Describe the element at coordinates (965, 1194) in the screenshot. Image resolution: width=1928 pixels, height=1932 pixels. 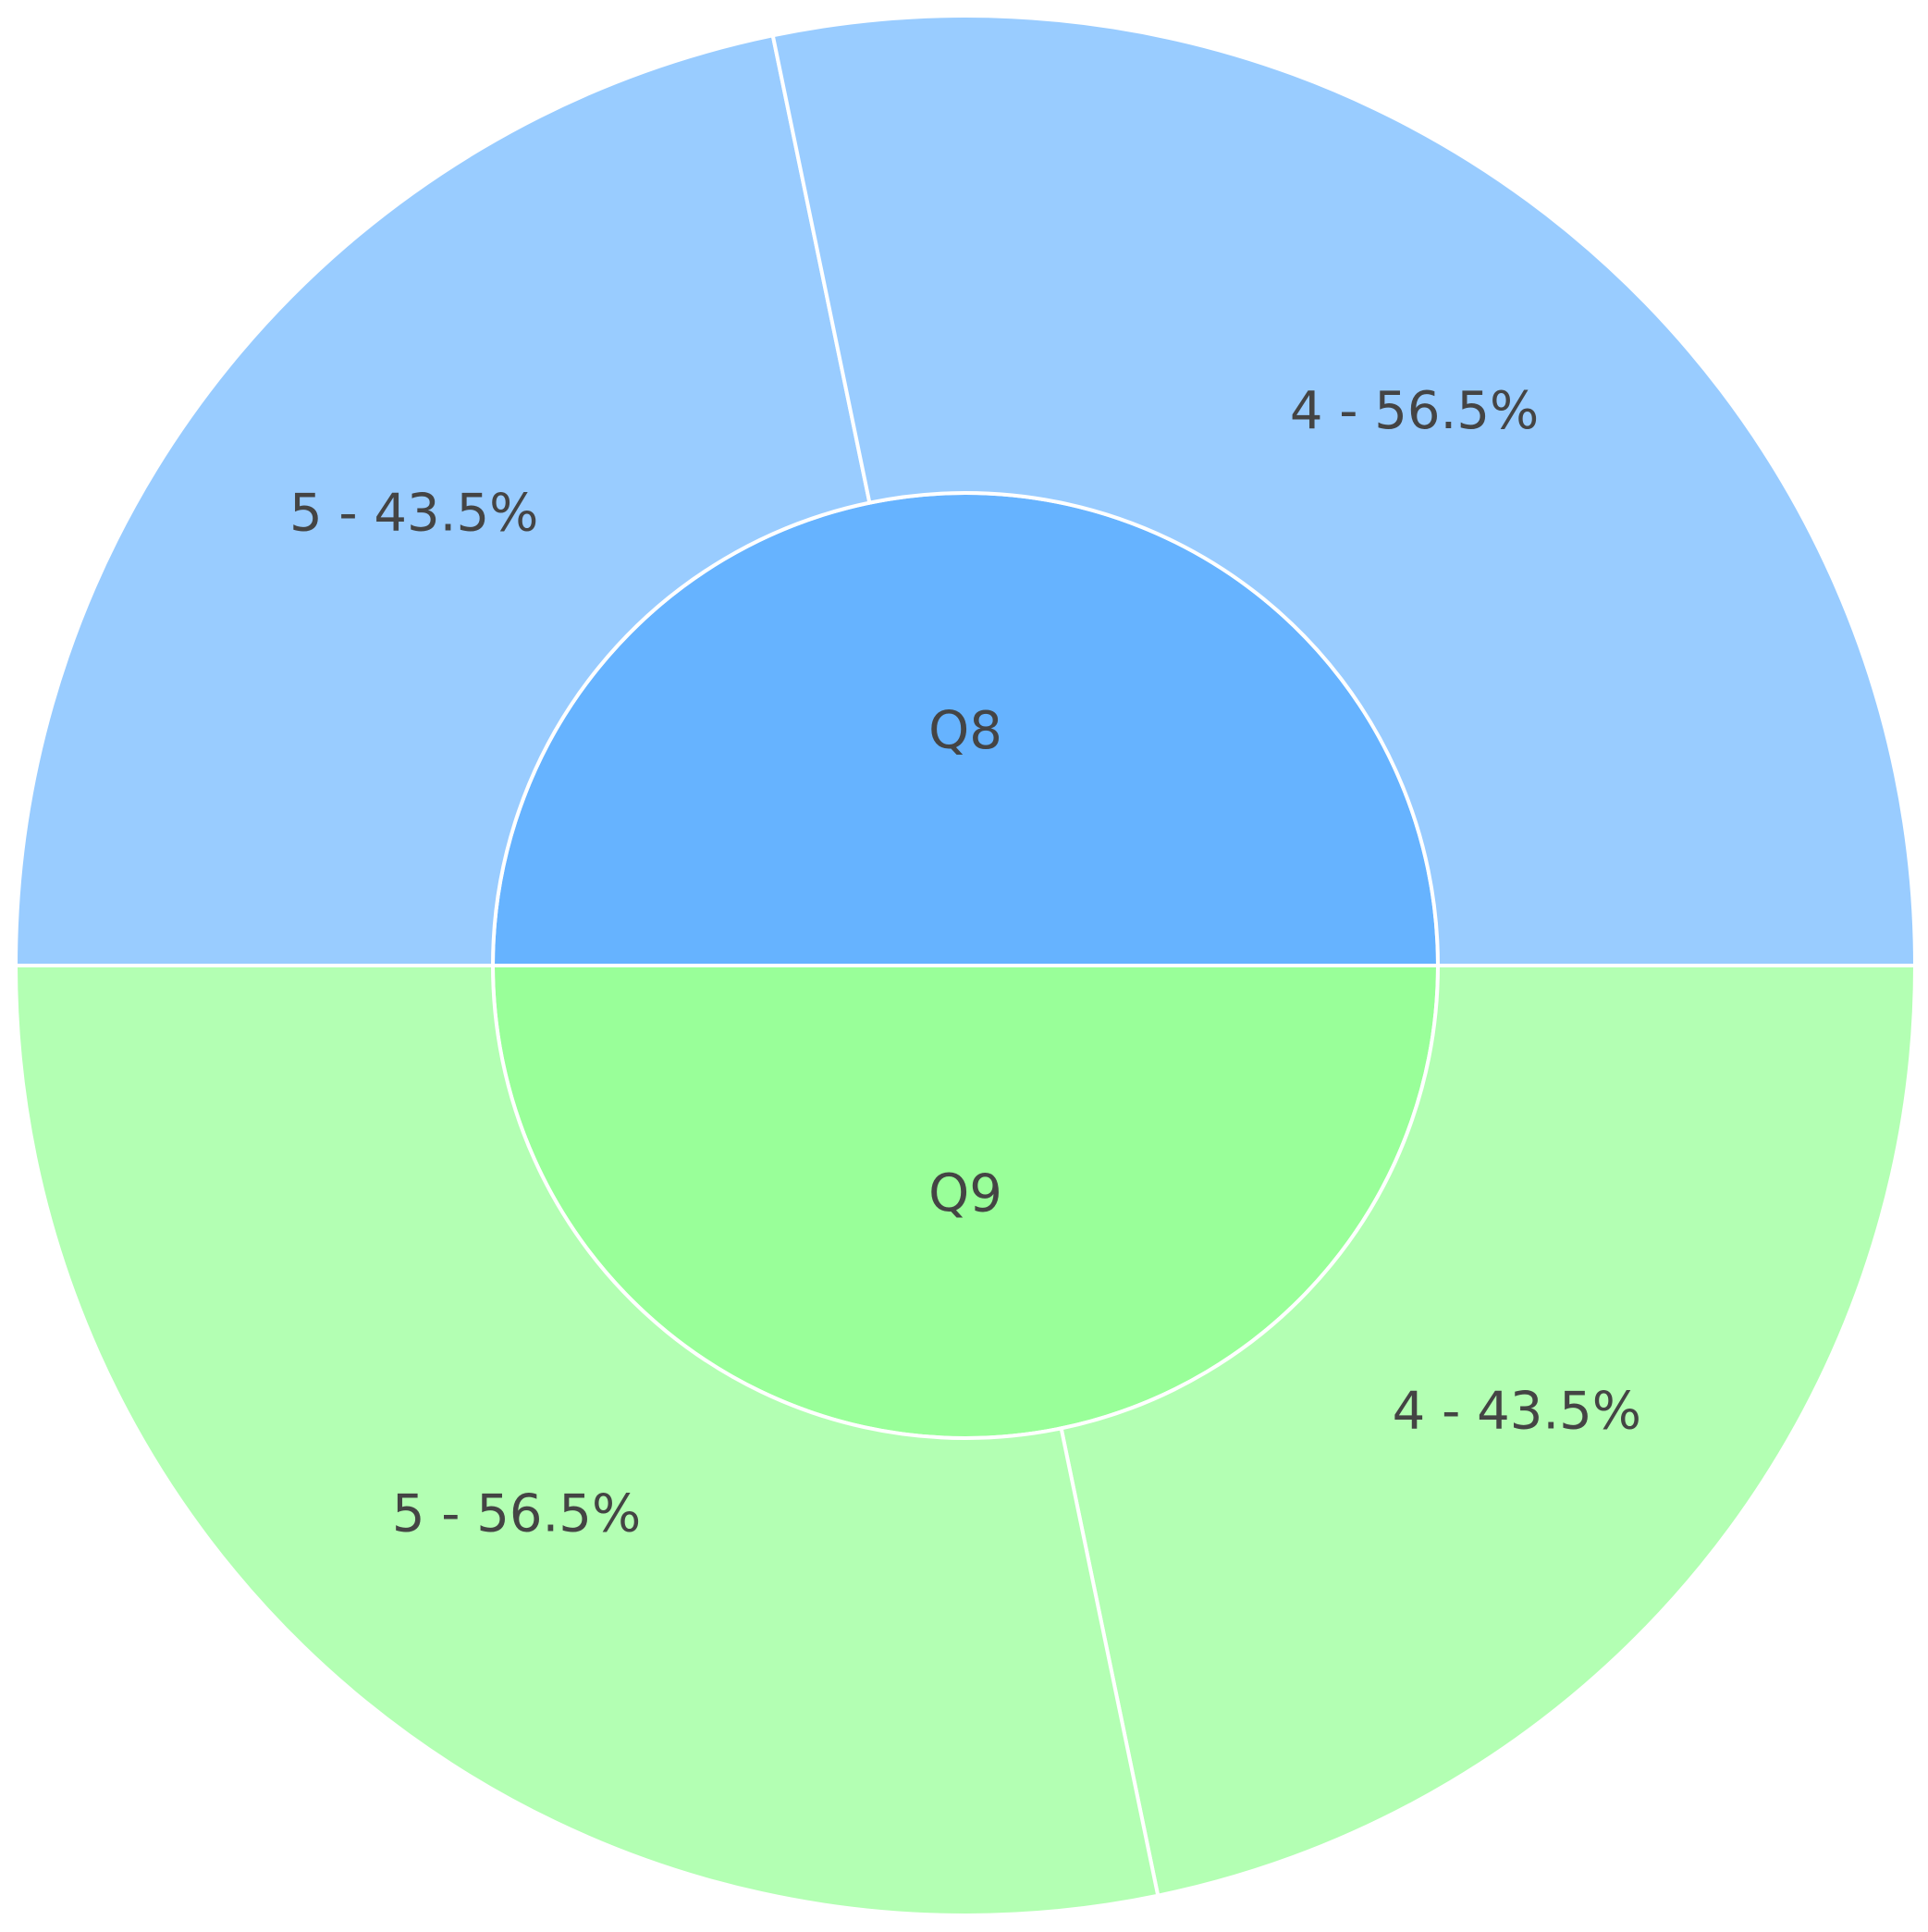
I see `inner-label: Q9` at that location.